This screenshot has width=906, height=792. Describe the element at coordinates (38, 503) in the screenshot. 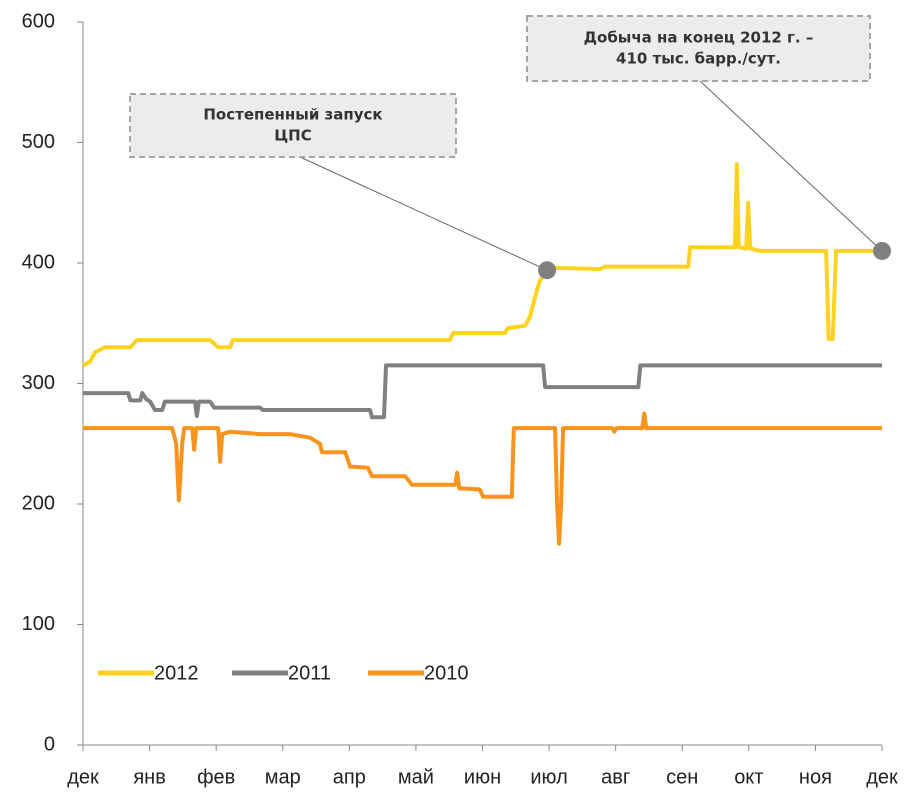

I see `y-tick-label: 200` at that location.